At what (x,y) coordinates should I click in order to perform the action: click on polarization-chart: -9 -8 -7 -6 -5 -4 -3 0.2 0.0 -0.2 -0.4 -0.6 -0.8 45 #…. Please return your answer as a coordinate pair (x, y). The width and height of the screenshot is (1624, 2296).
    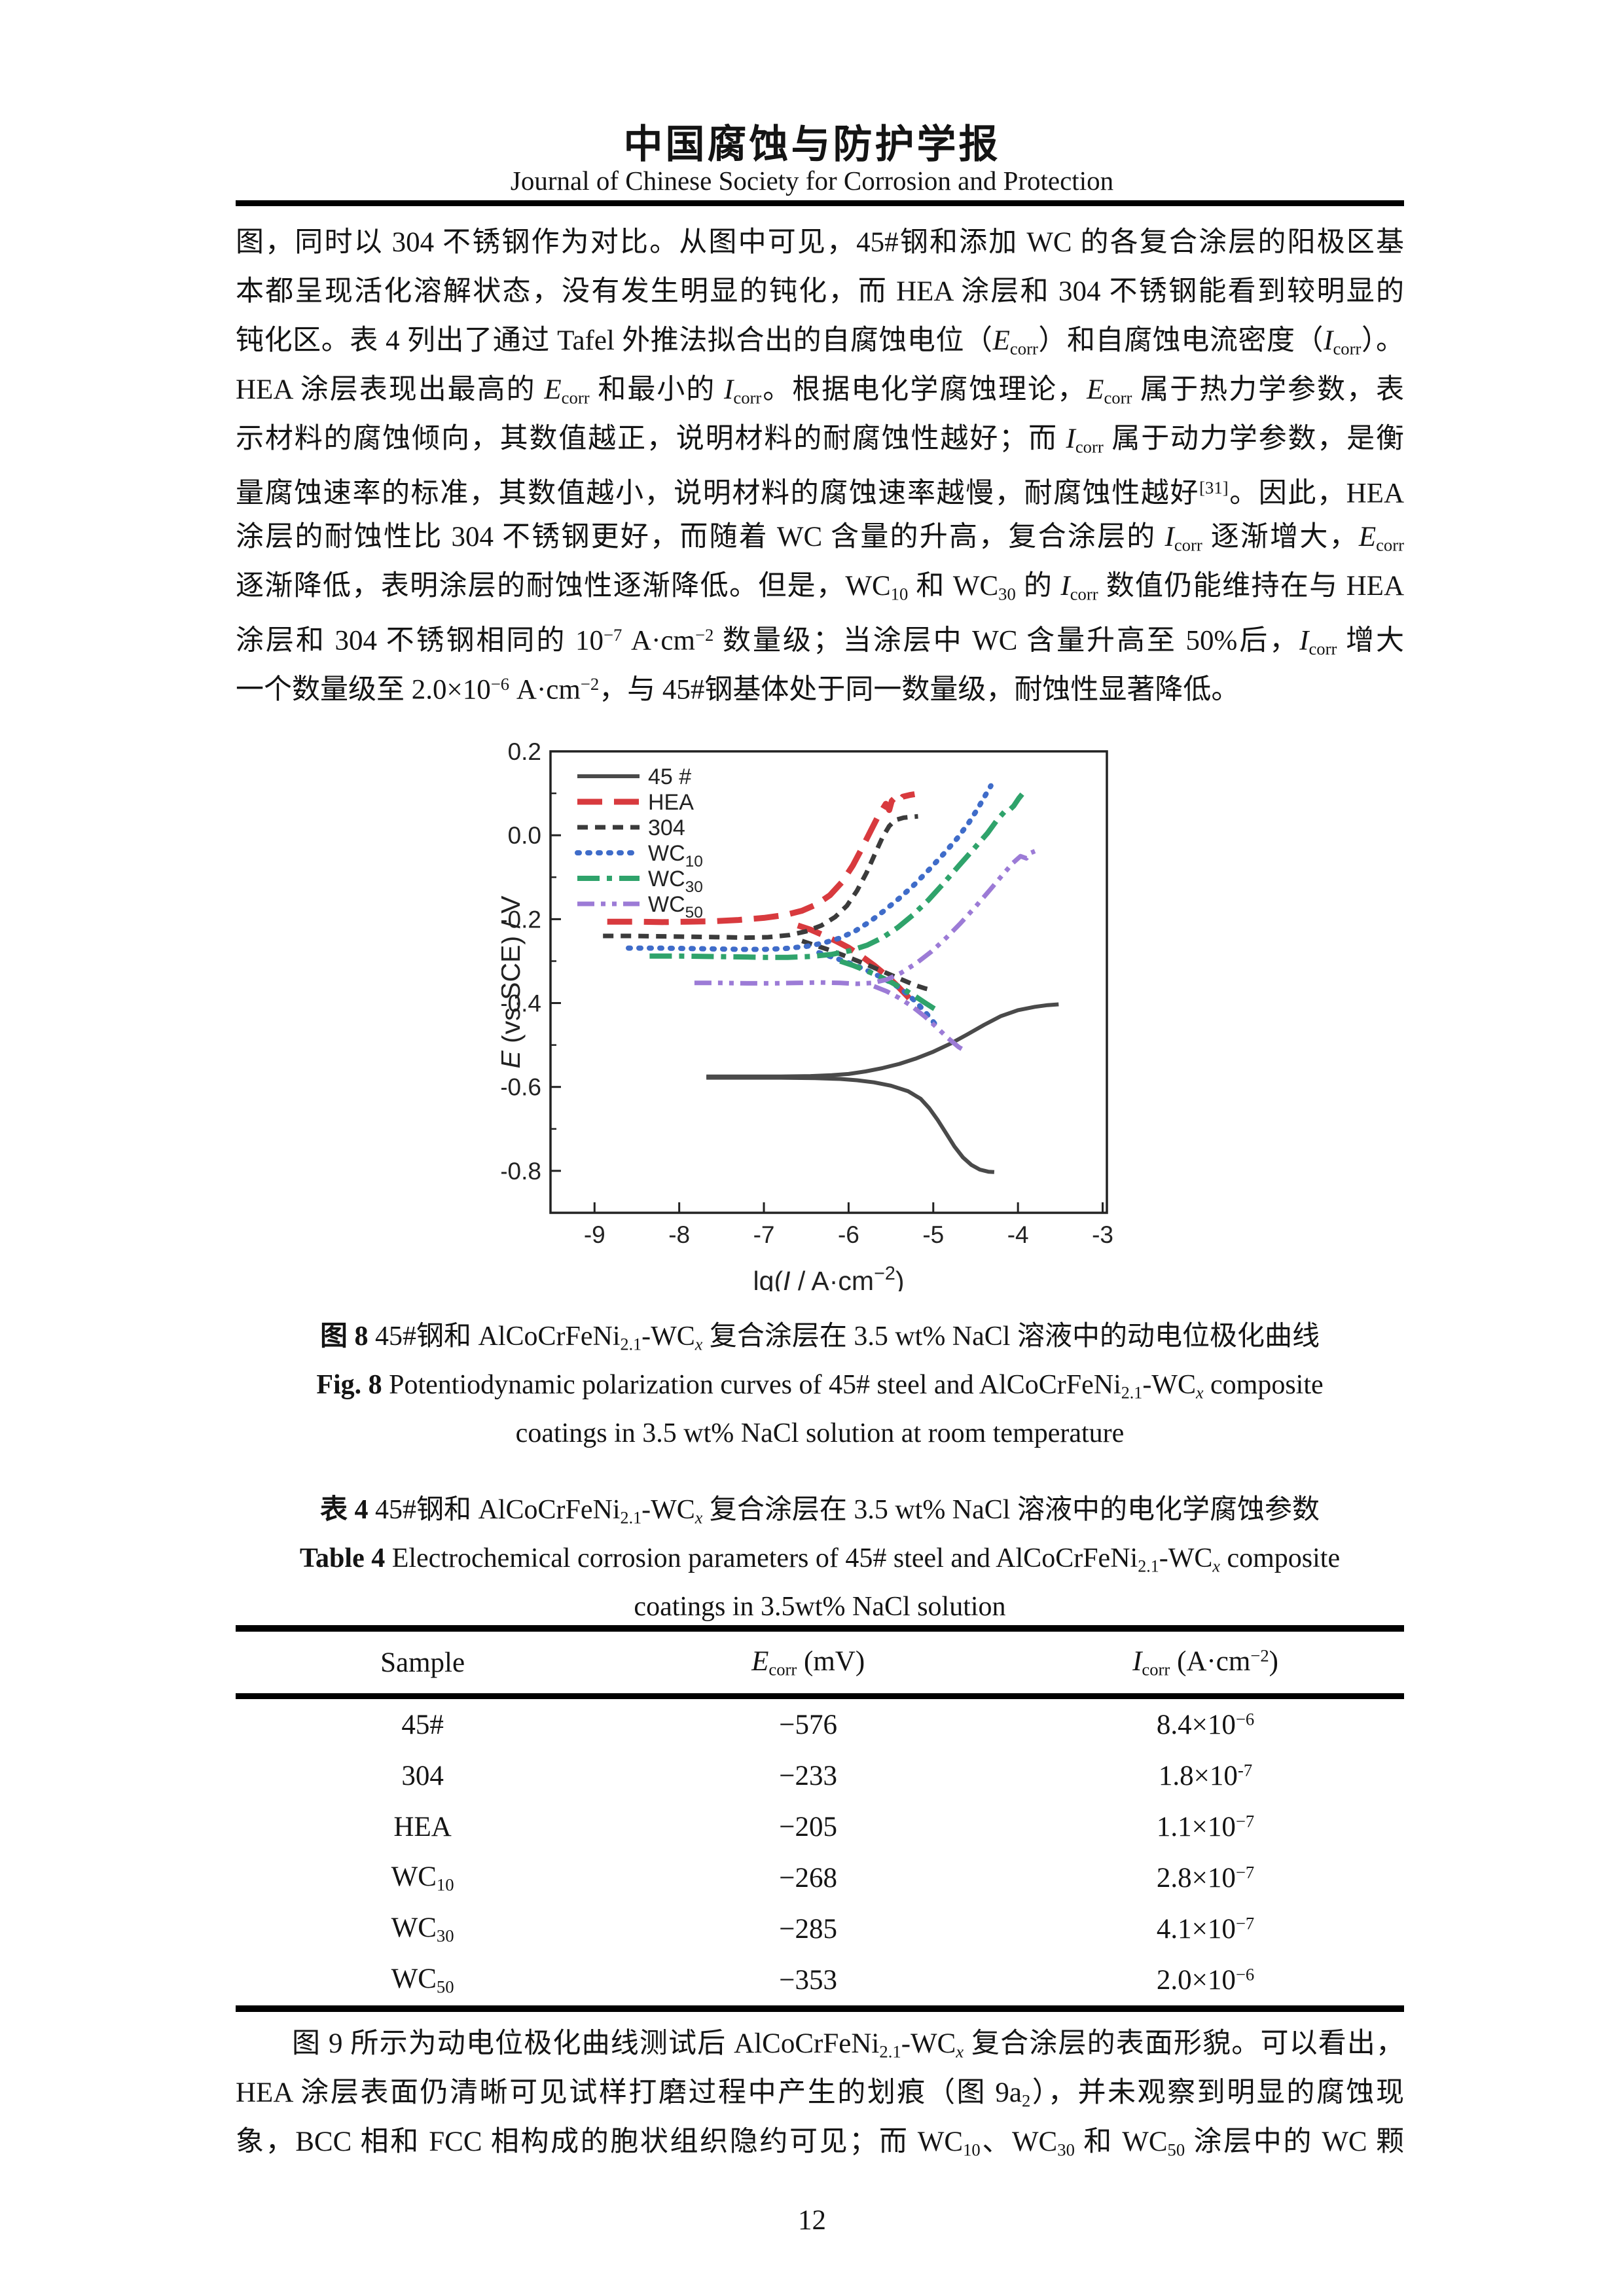
    Looking at the image, I should click on (804, 1017).